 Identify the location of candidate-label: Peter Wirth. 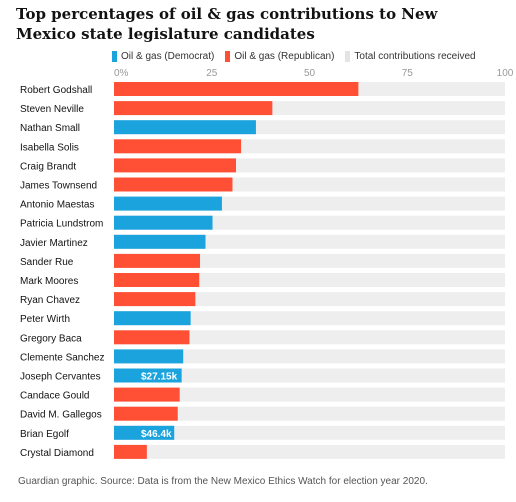
(45, 319).